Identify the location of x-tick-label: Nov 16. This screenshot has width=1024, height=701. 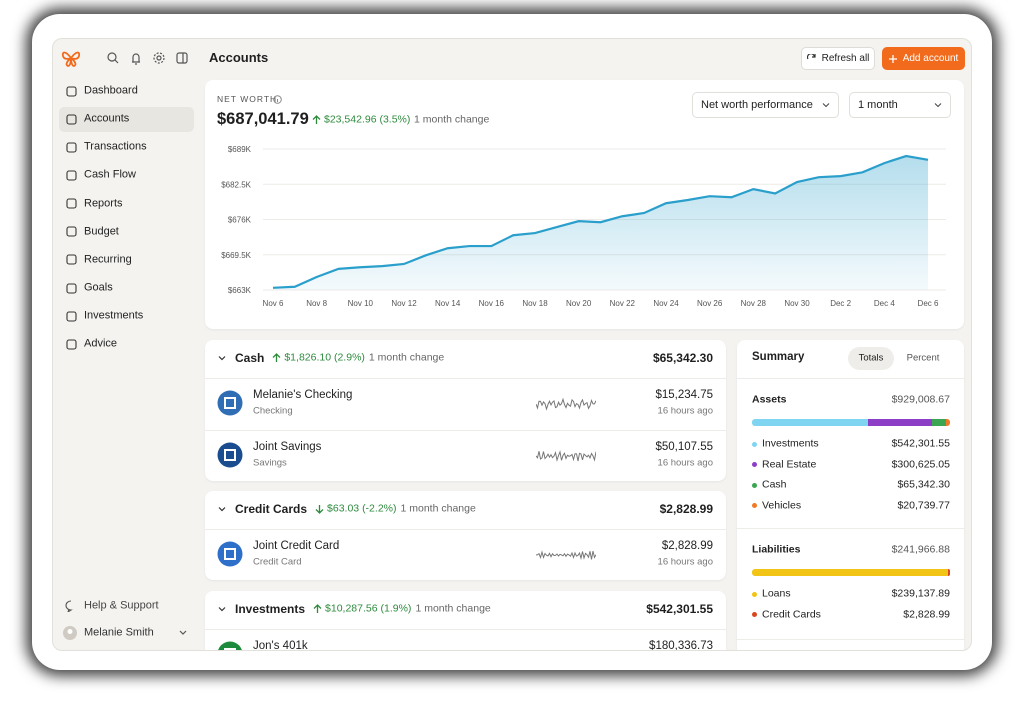
(492, 303).